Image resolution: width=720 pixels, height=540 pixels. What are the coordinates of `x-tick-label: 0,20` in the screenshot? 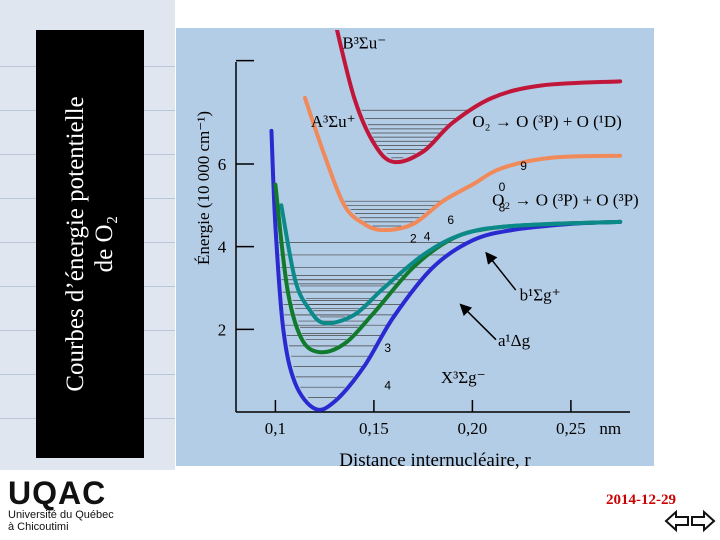 It's located at (473, 428).